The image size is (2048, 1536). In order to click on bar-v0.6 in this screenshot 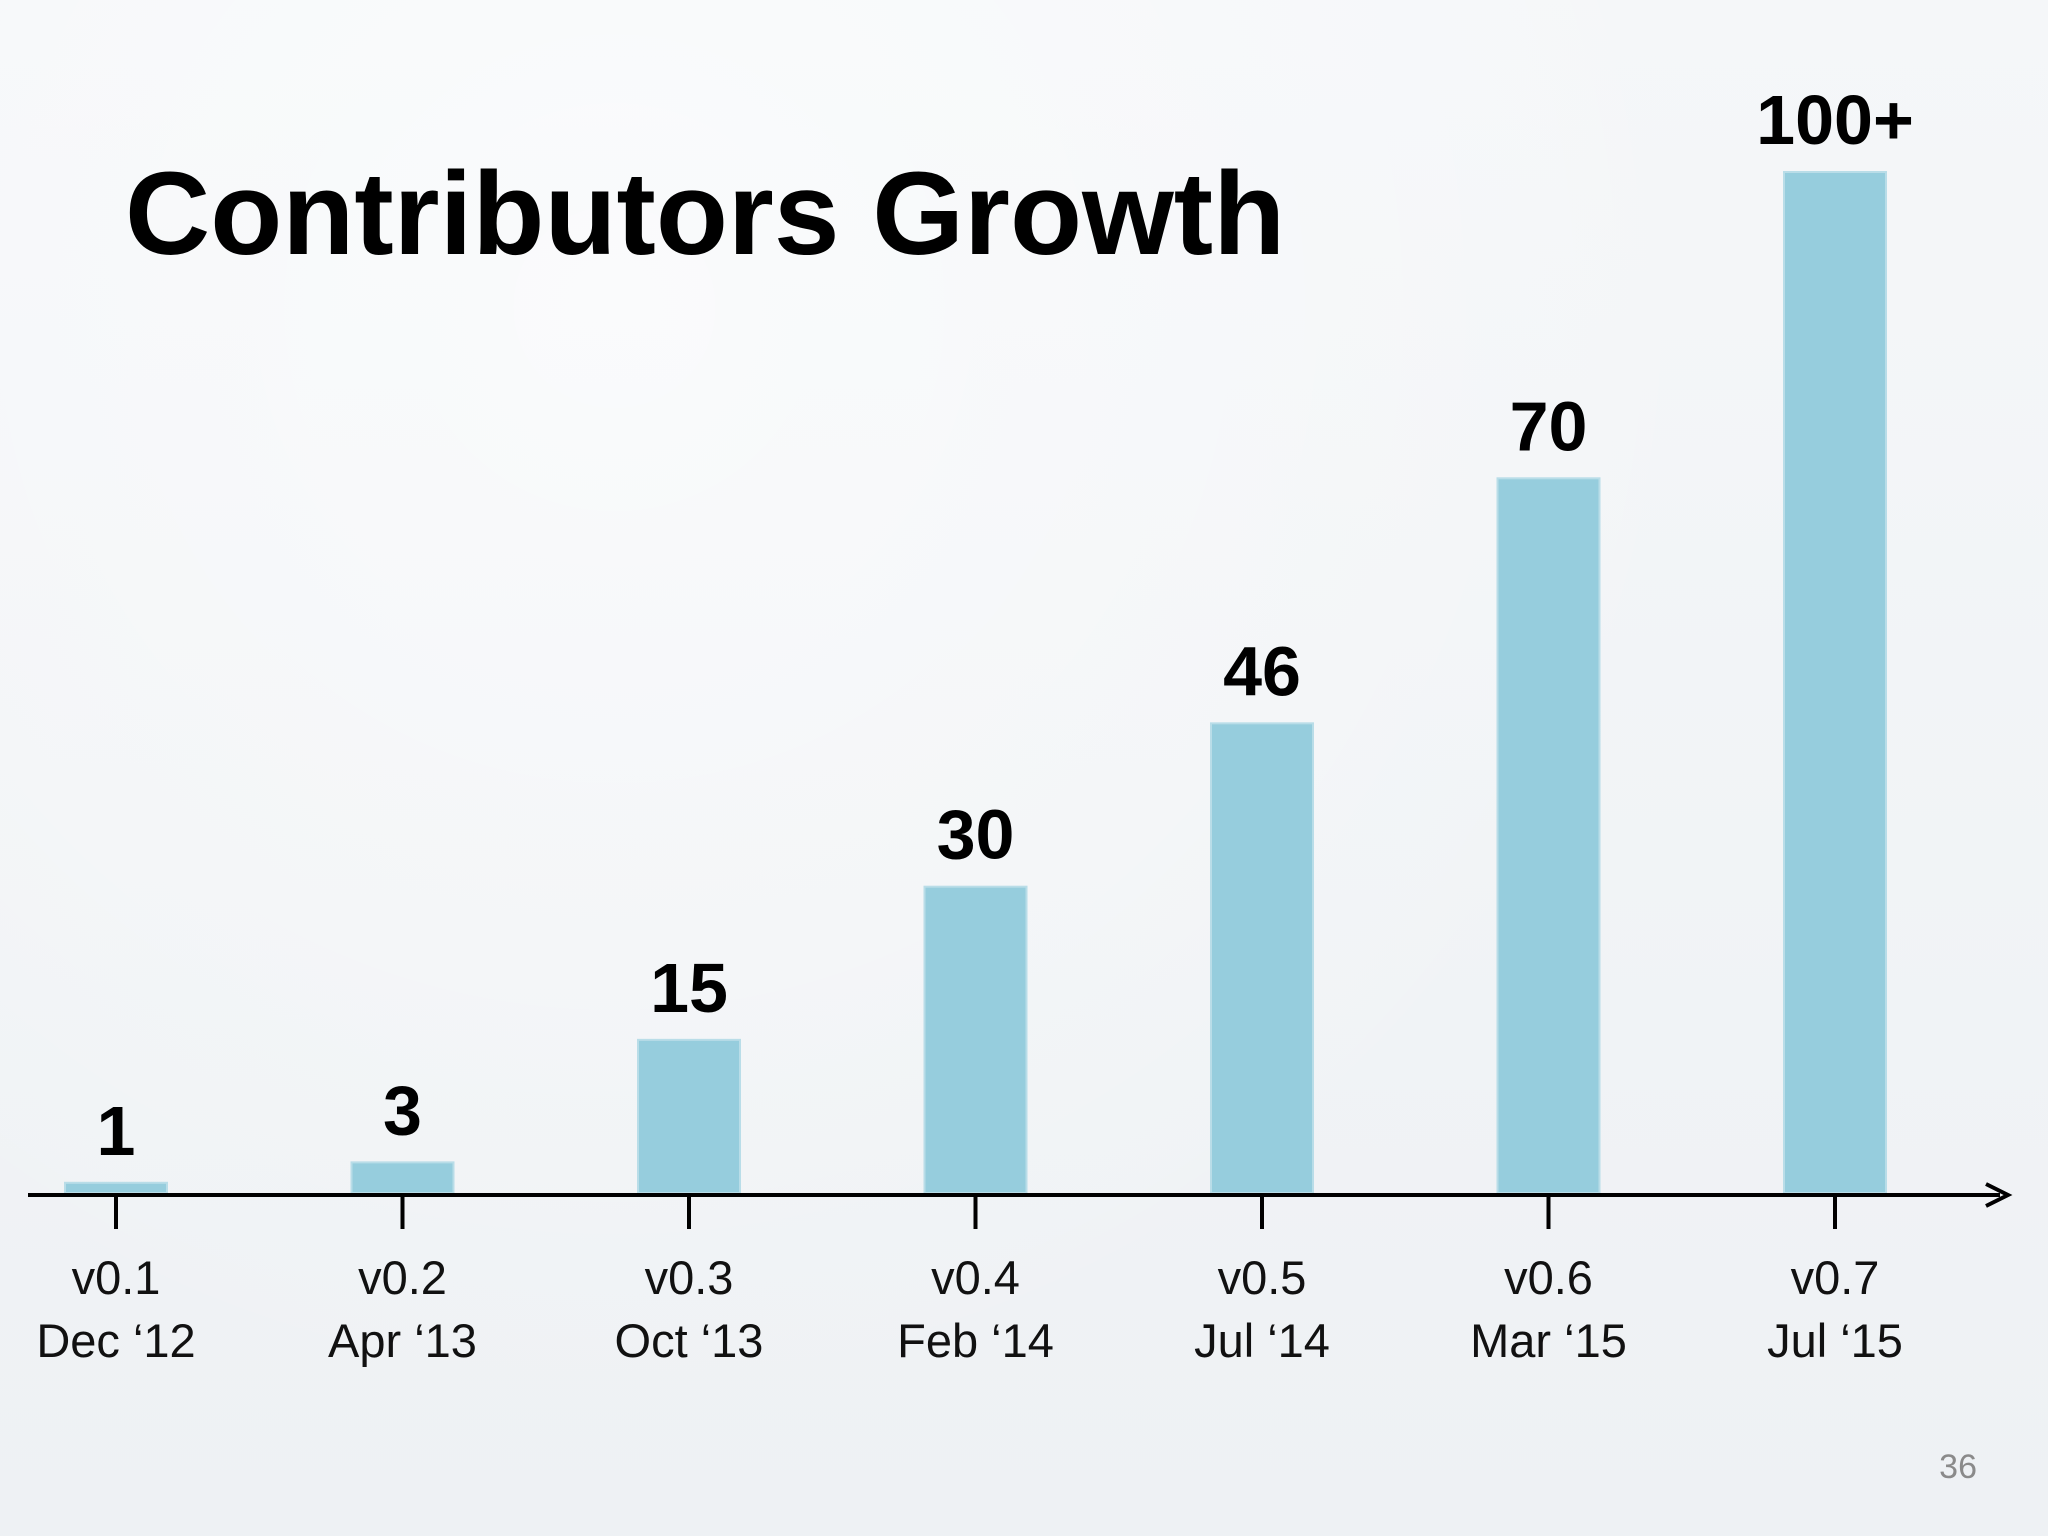, I will do `click(1548, 835)`.